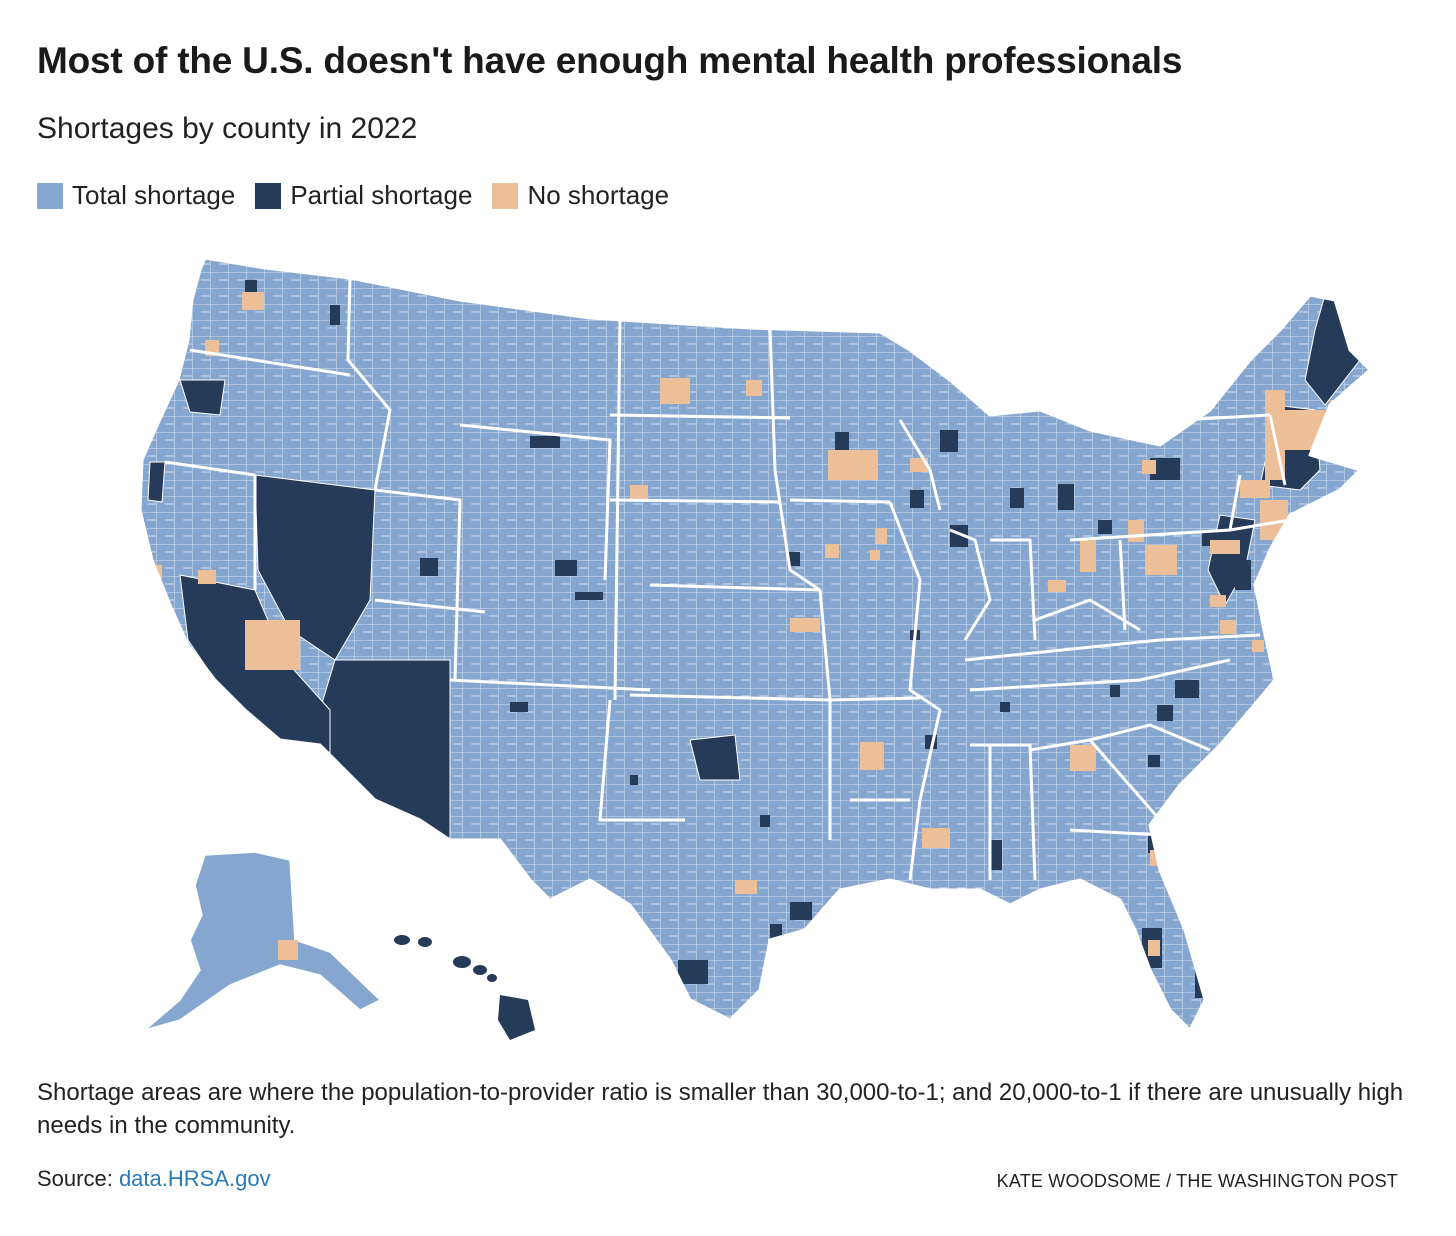 The image size is (1456, 1236). What do you see at coordinates (1197, 1181) in the screenshot?
I see `credit: KATE WOODSOME / THE WASHINGTON POST` at bounding box center [1197, 1181].